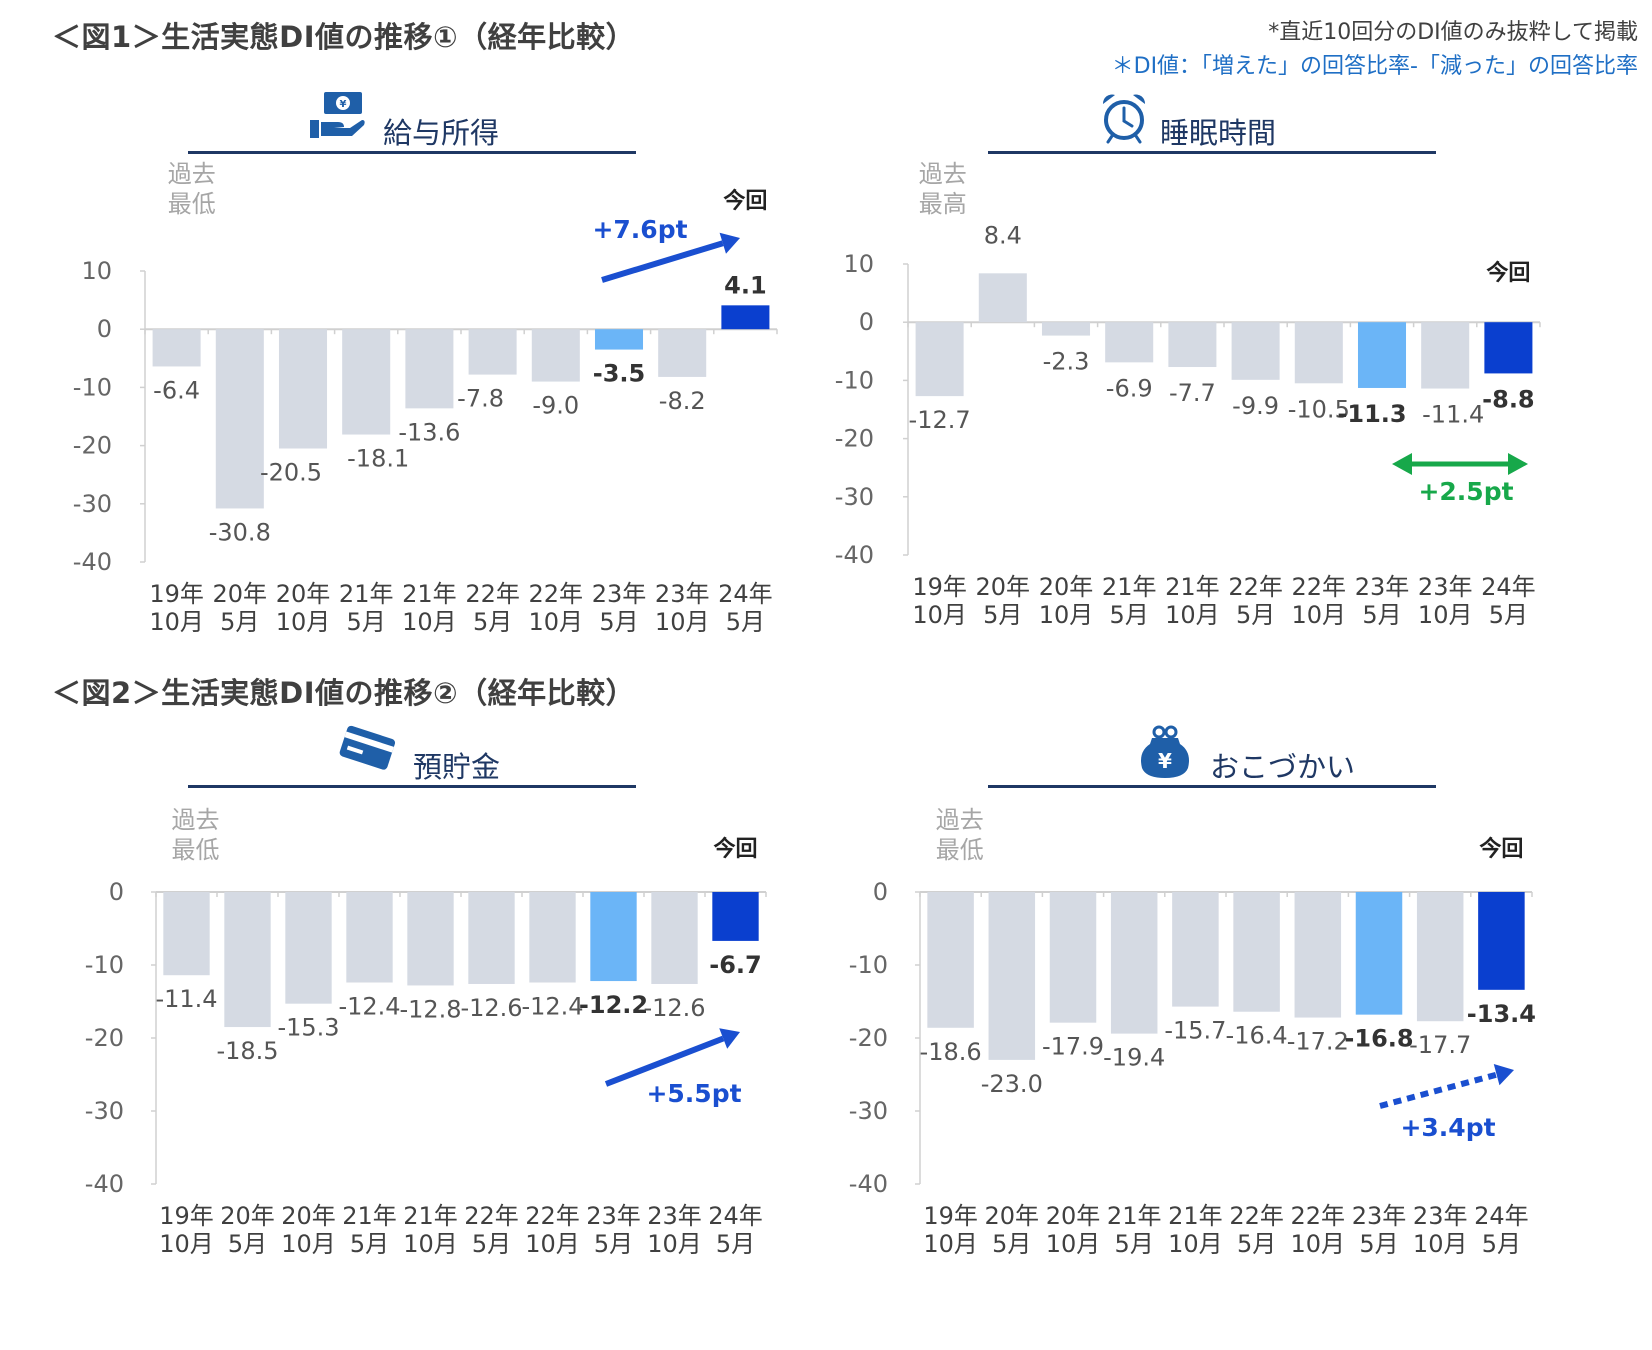 This screenshot has height=1350, width=1652. Describe the element at coordinates (1501, 1014) in the screenshot. I see `data-label: -13.4` at that location.